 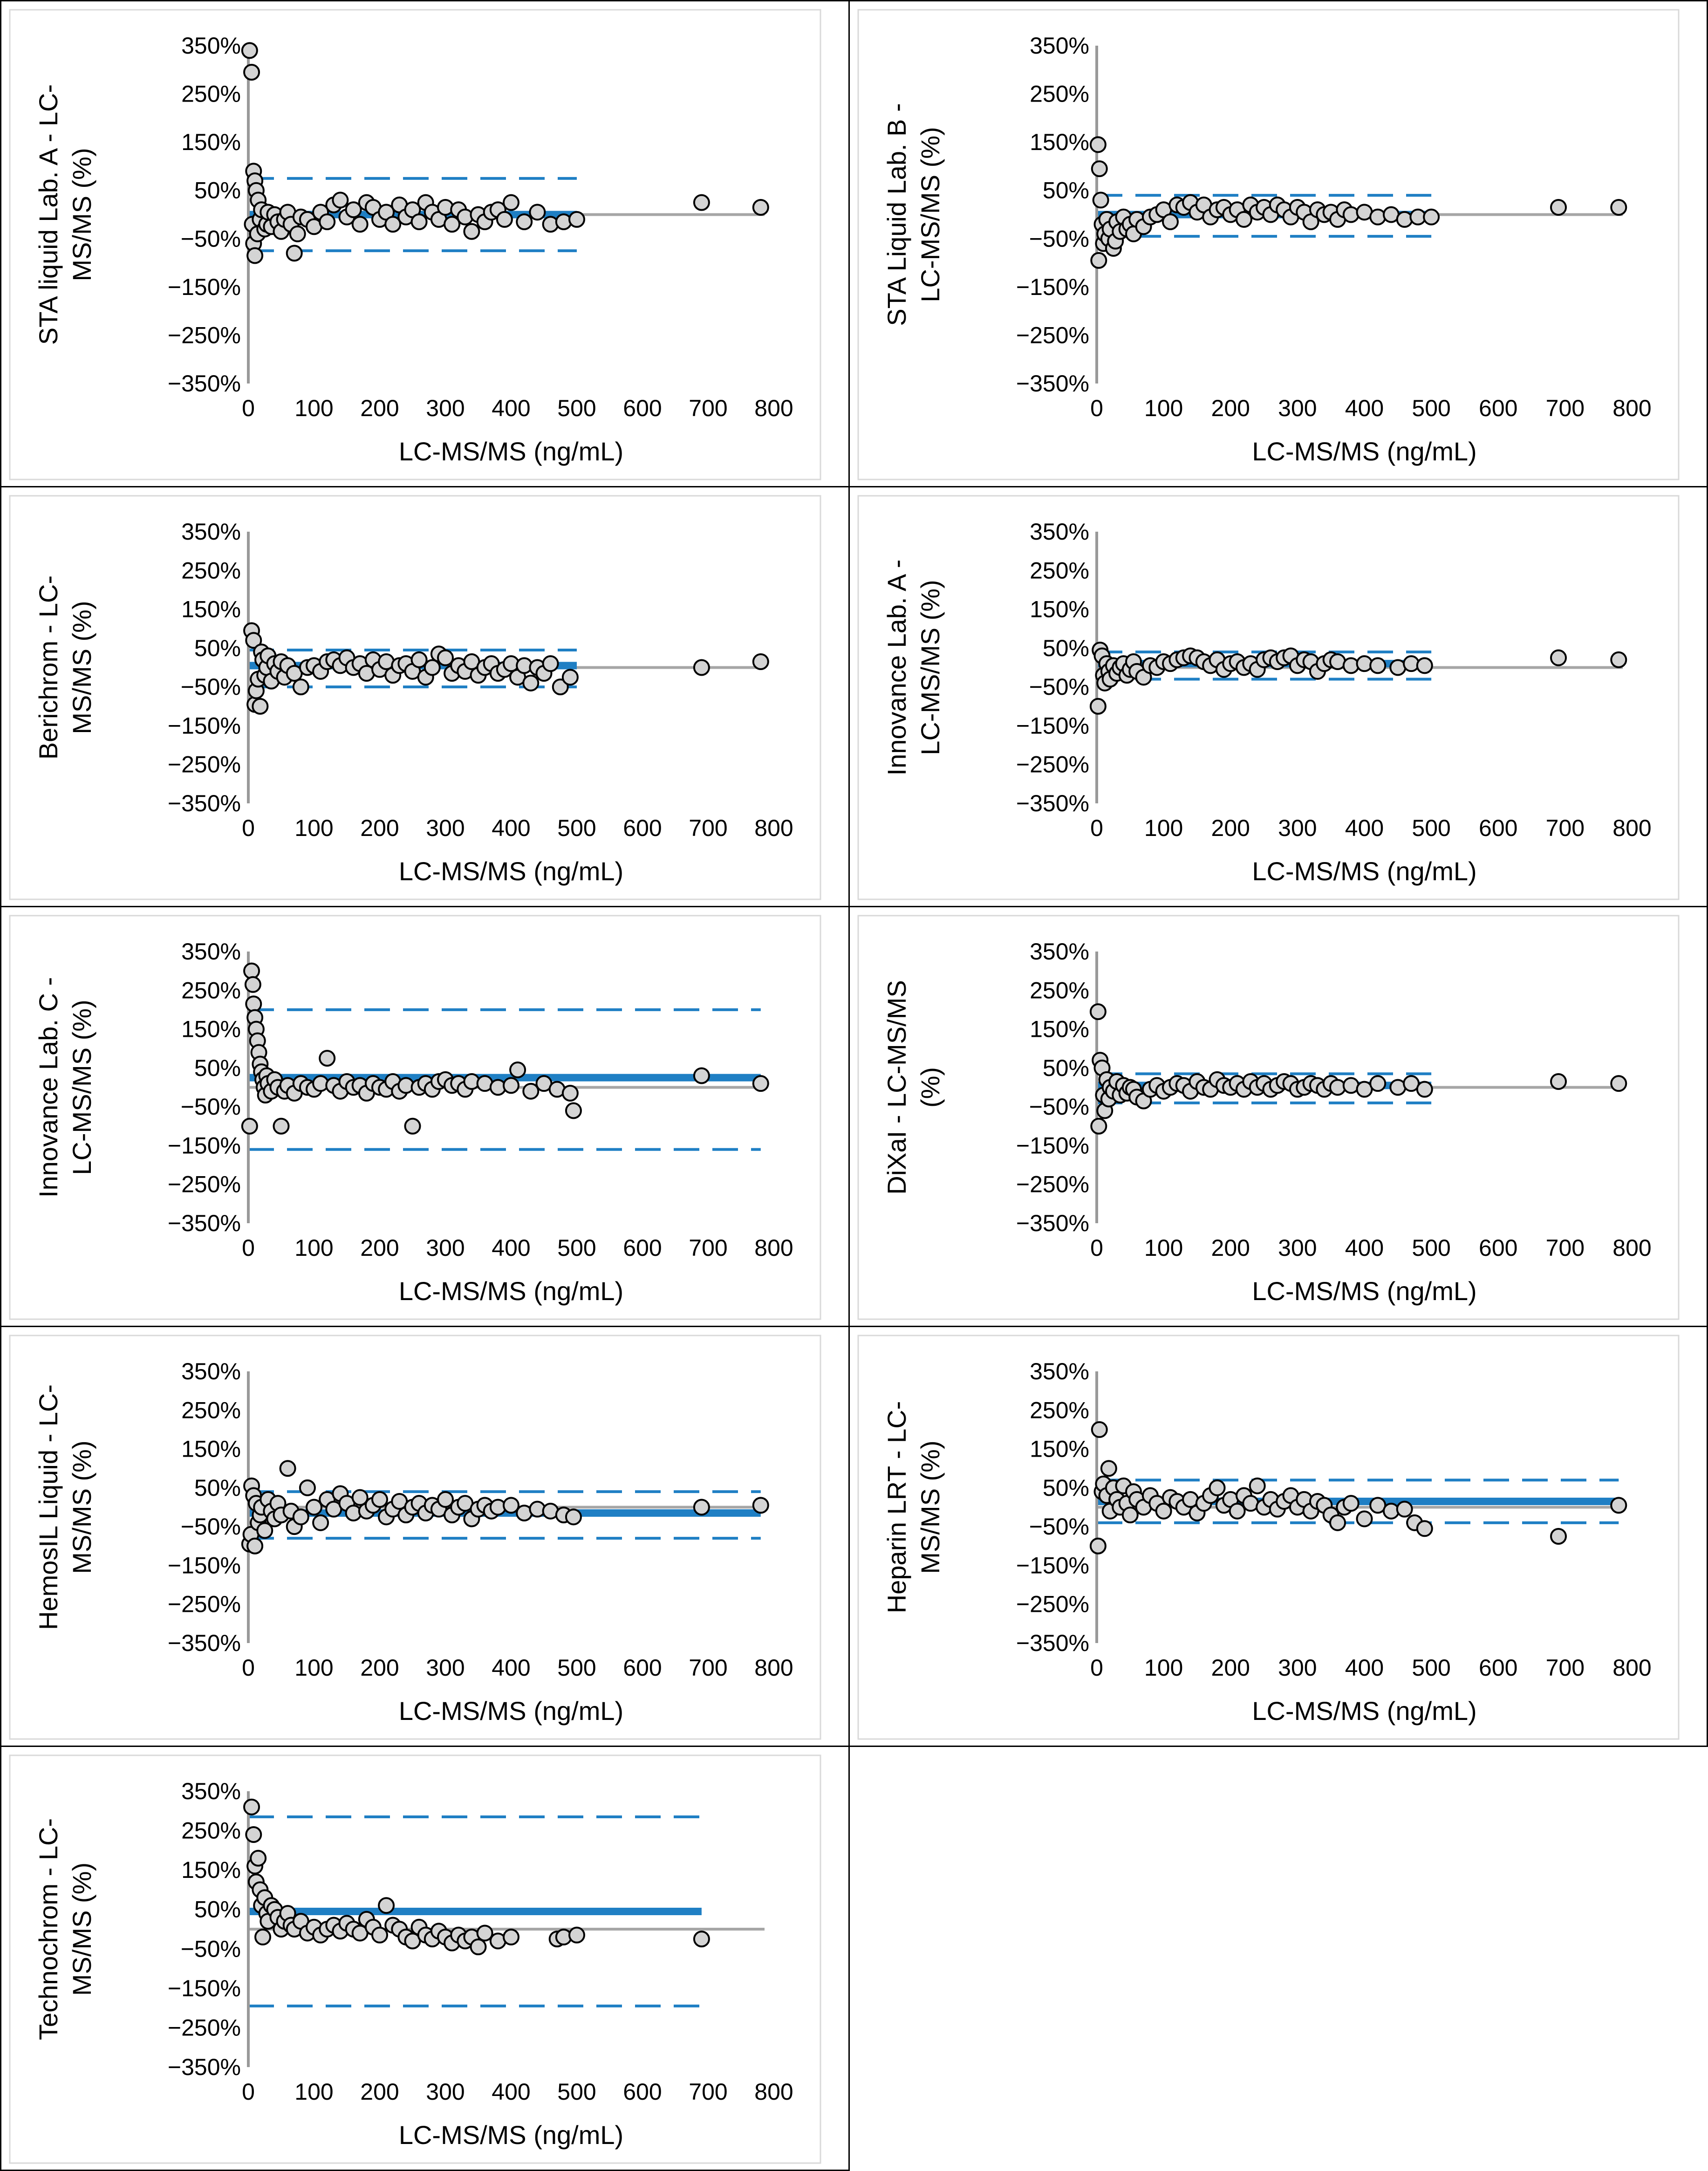 What do you see at coordinates (65, 215) in the screenshot?
I see `y-axis-label: STA liquid Lab. A - LC- MS/MS (%)` at bounding box center [65, 215].